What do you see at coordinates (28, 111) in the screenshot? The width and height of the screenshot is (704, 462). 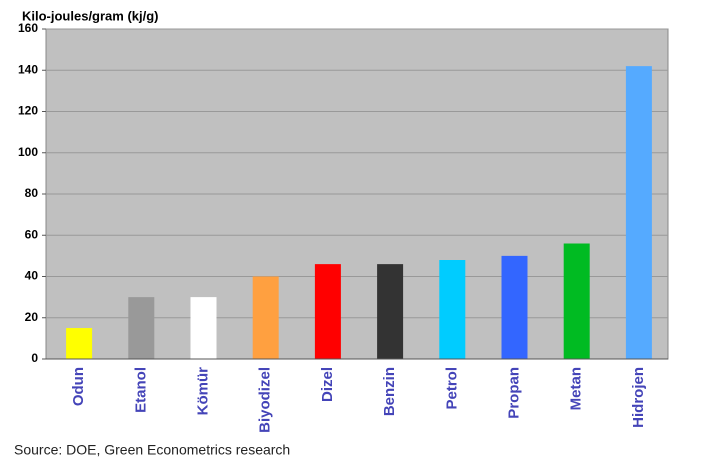 I see `y-tick-label: 120` at bounding box center [28, 111].